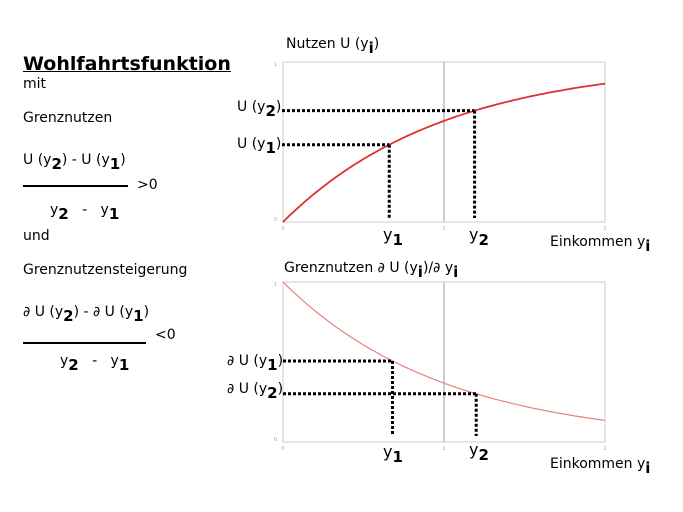 The image size is (683, 512). Describe the element at coordinates (84, 343) in the screenshot. I see `frac2-line` at that location.